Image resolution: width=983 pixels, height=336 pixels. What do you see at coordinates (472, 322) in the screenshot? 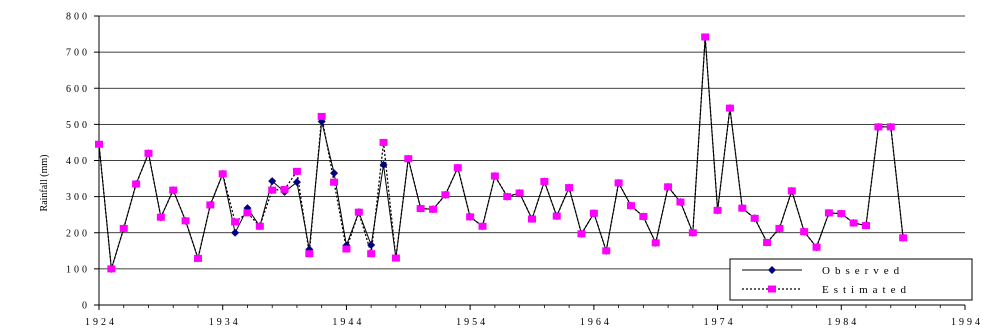
I see `x-tick-label: 1954` at bounding box center [472, 322].